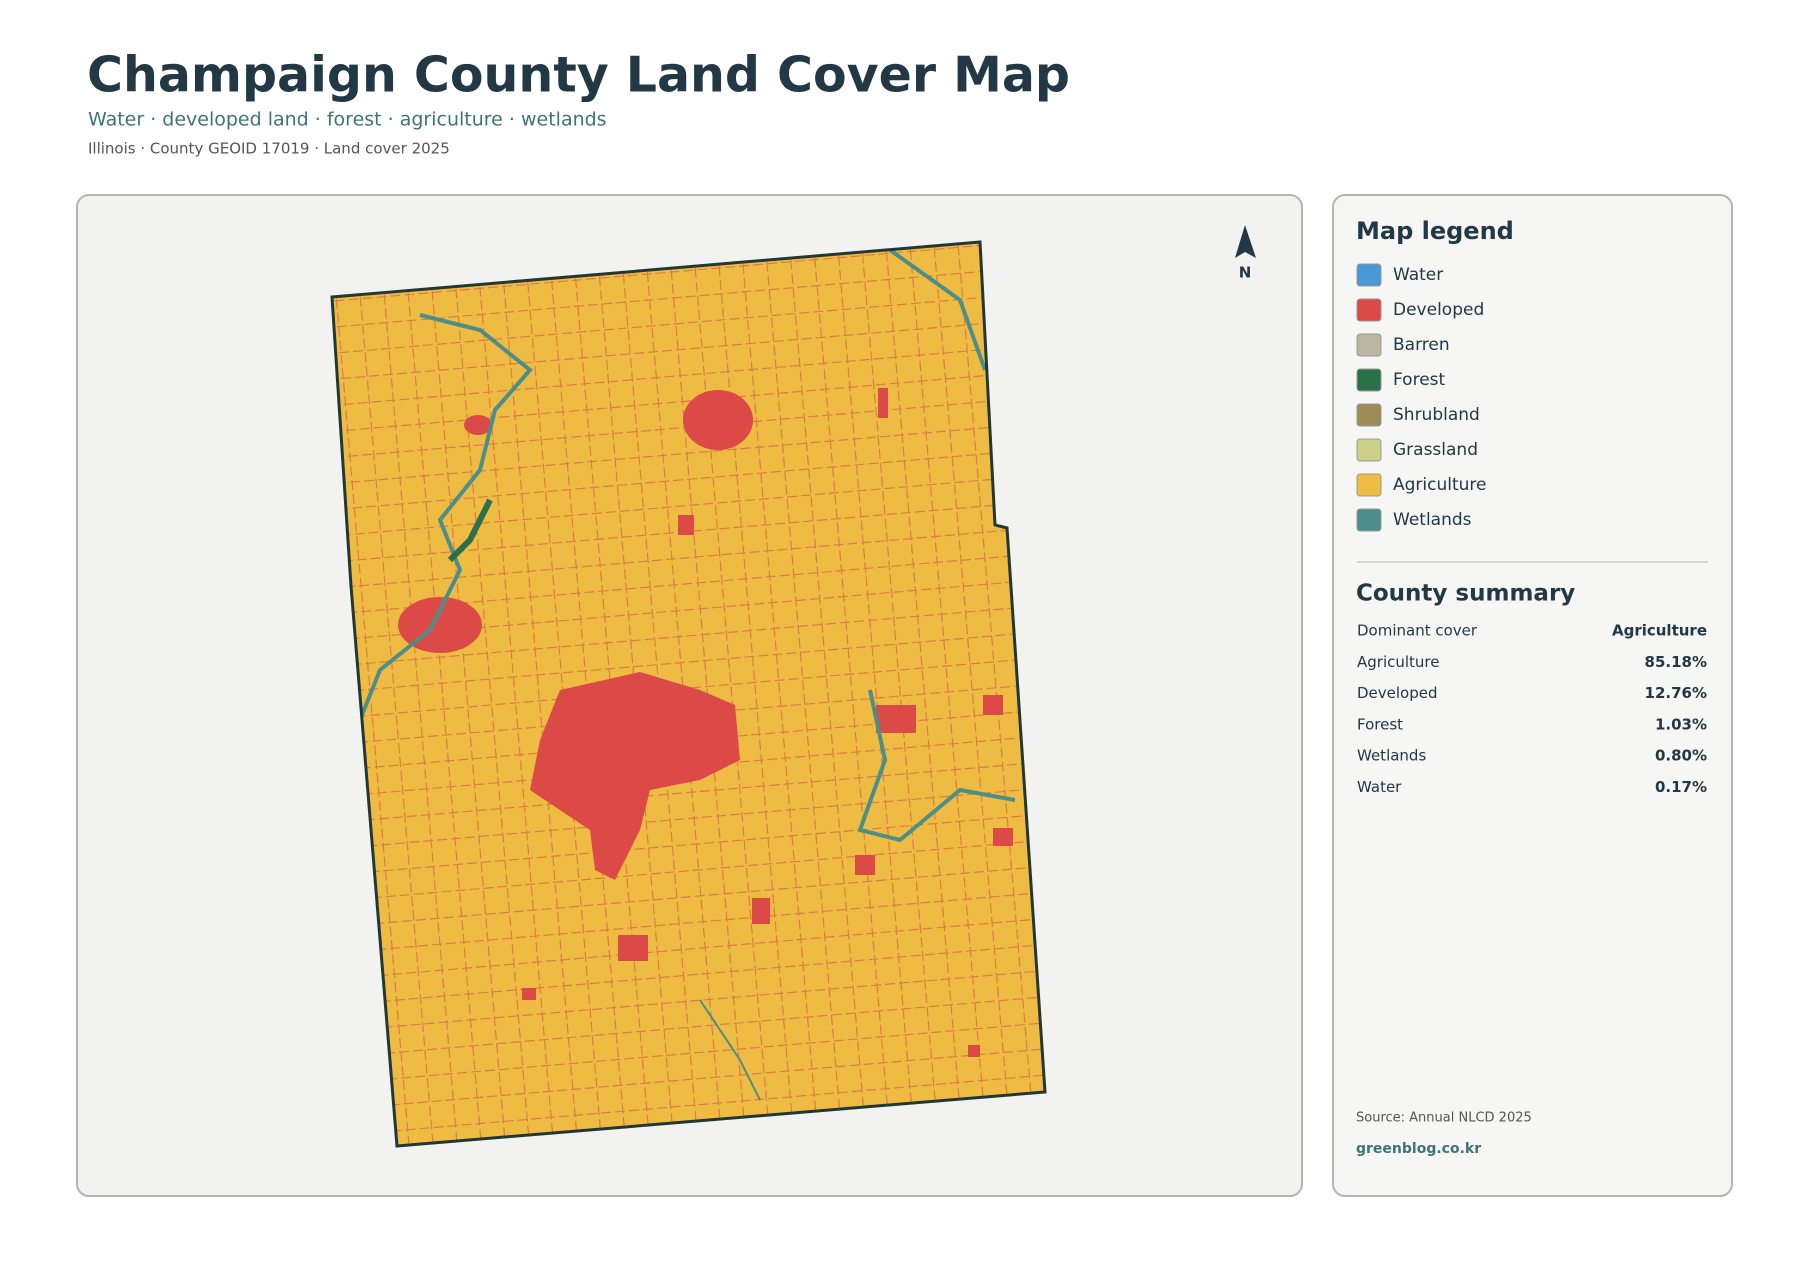  Describe the element at coordinates (1444, 1118) in the screenshot. I see `source: Source: Annual NLCD 2025` at that location.